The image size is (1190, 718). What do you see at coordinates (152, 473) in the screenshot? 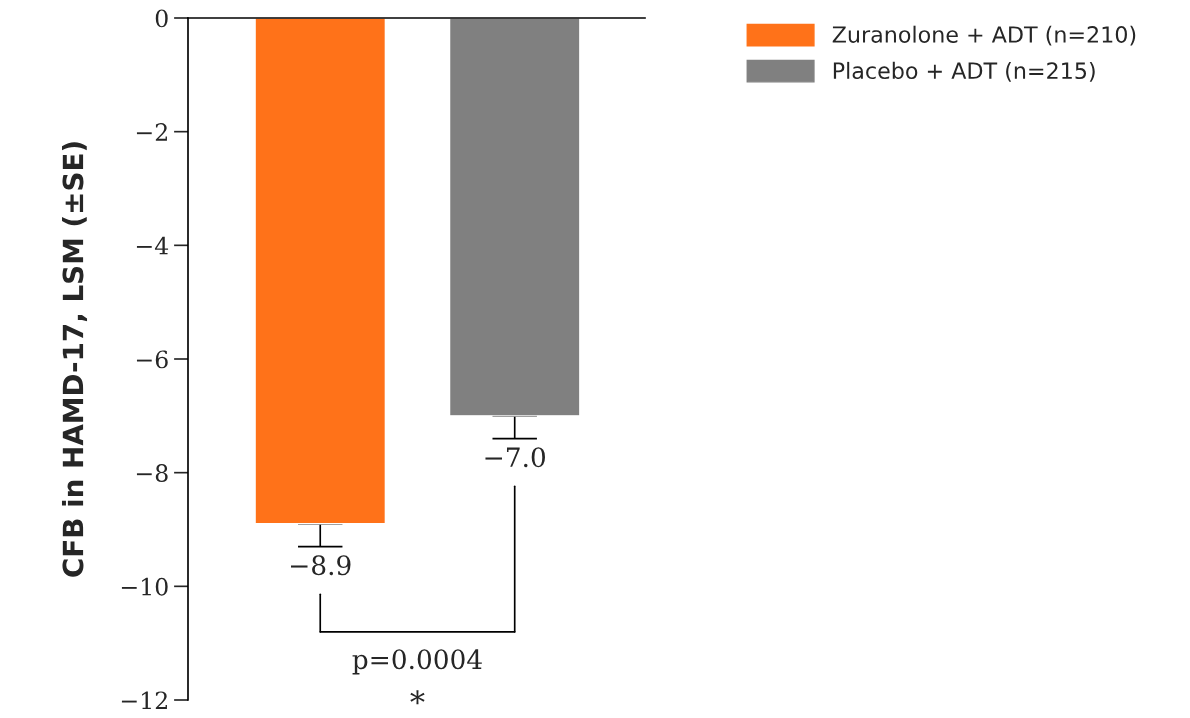
I see `y-tick-label: −8` at bounding box center [152, 473].